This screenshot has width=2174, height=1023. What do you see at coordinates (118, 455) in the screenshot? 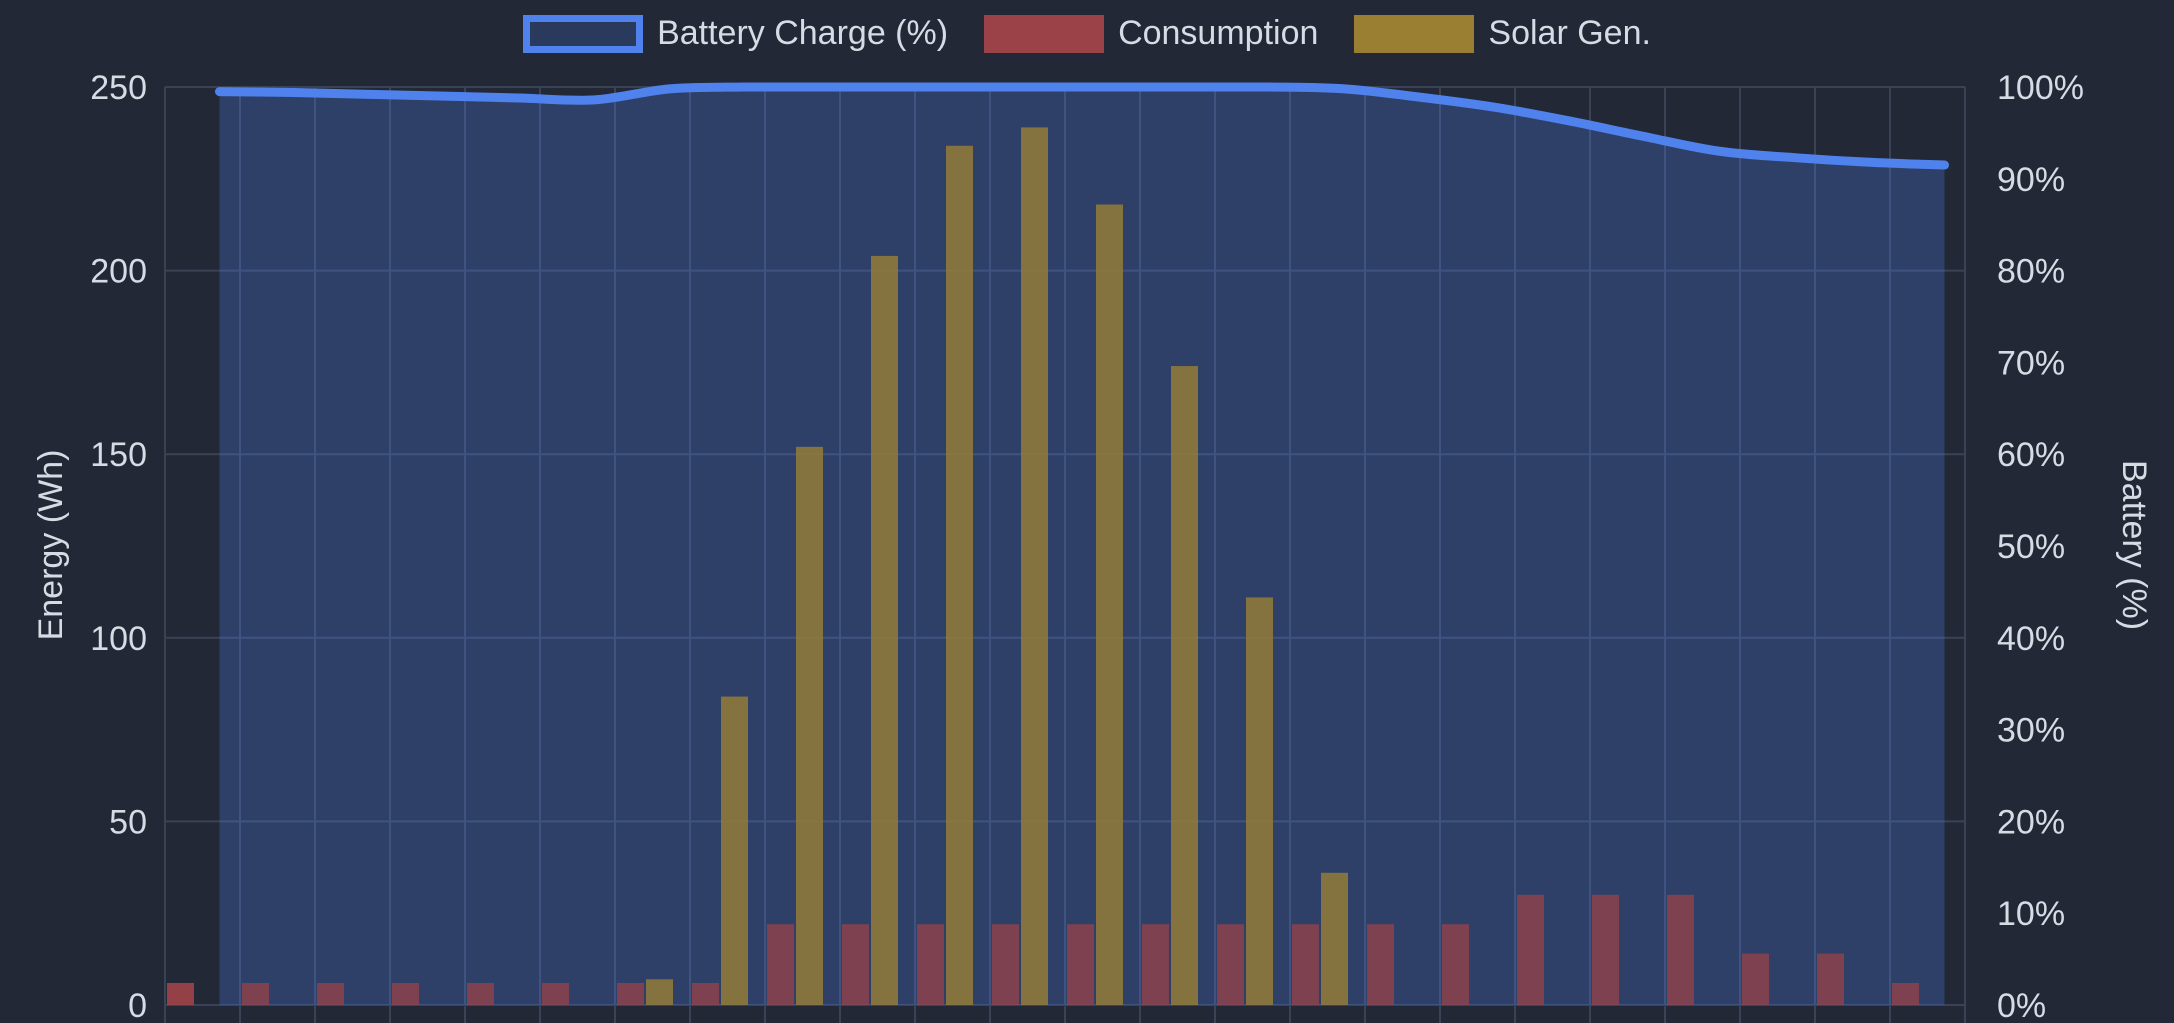
I see `y-left-tick-label: 150` at bounding box center [118, 455].